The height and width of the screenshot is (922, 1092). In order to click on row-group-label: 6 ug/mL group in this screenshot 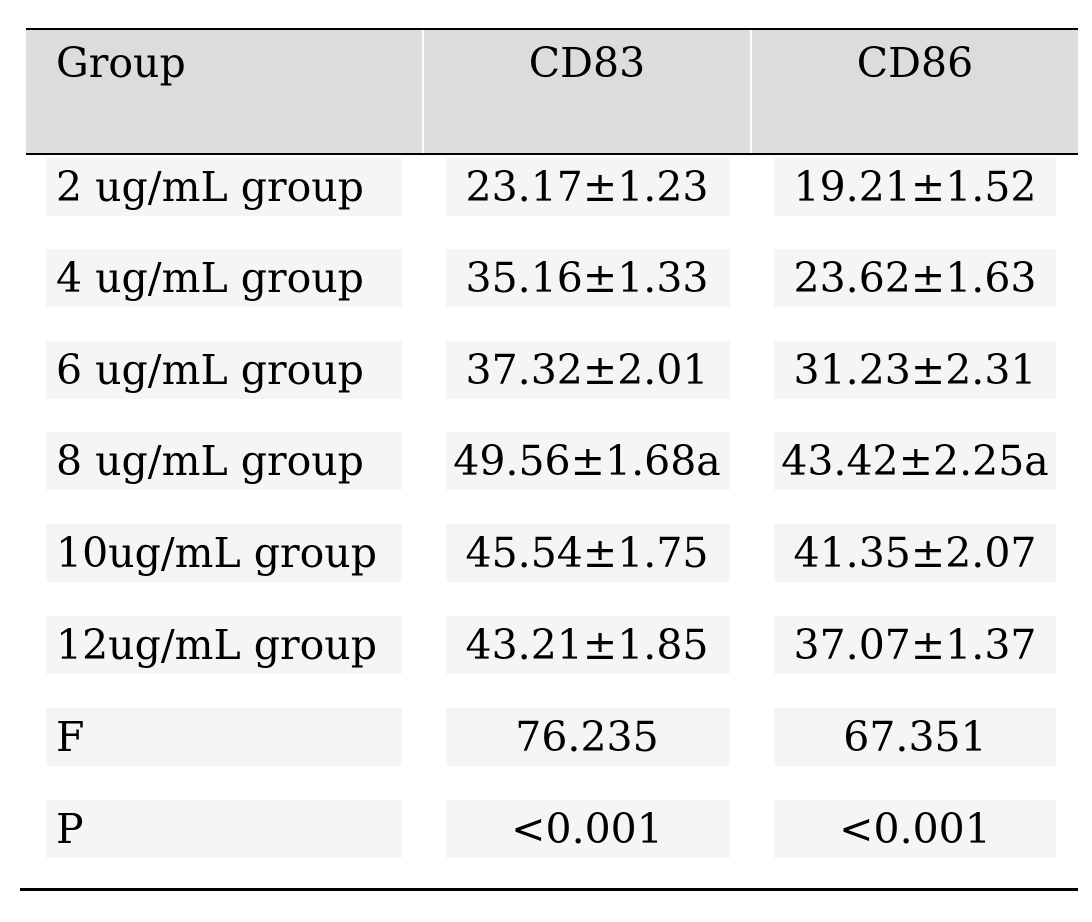, I will do `click(210, 370)`.